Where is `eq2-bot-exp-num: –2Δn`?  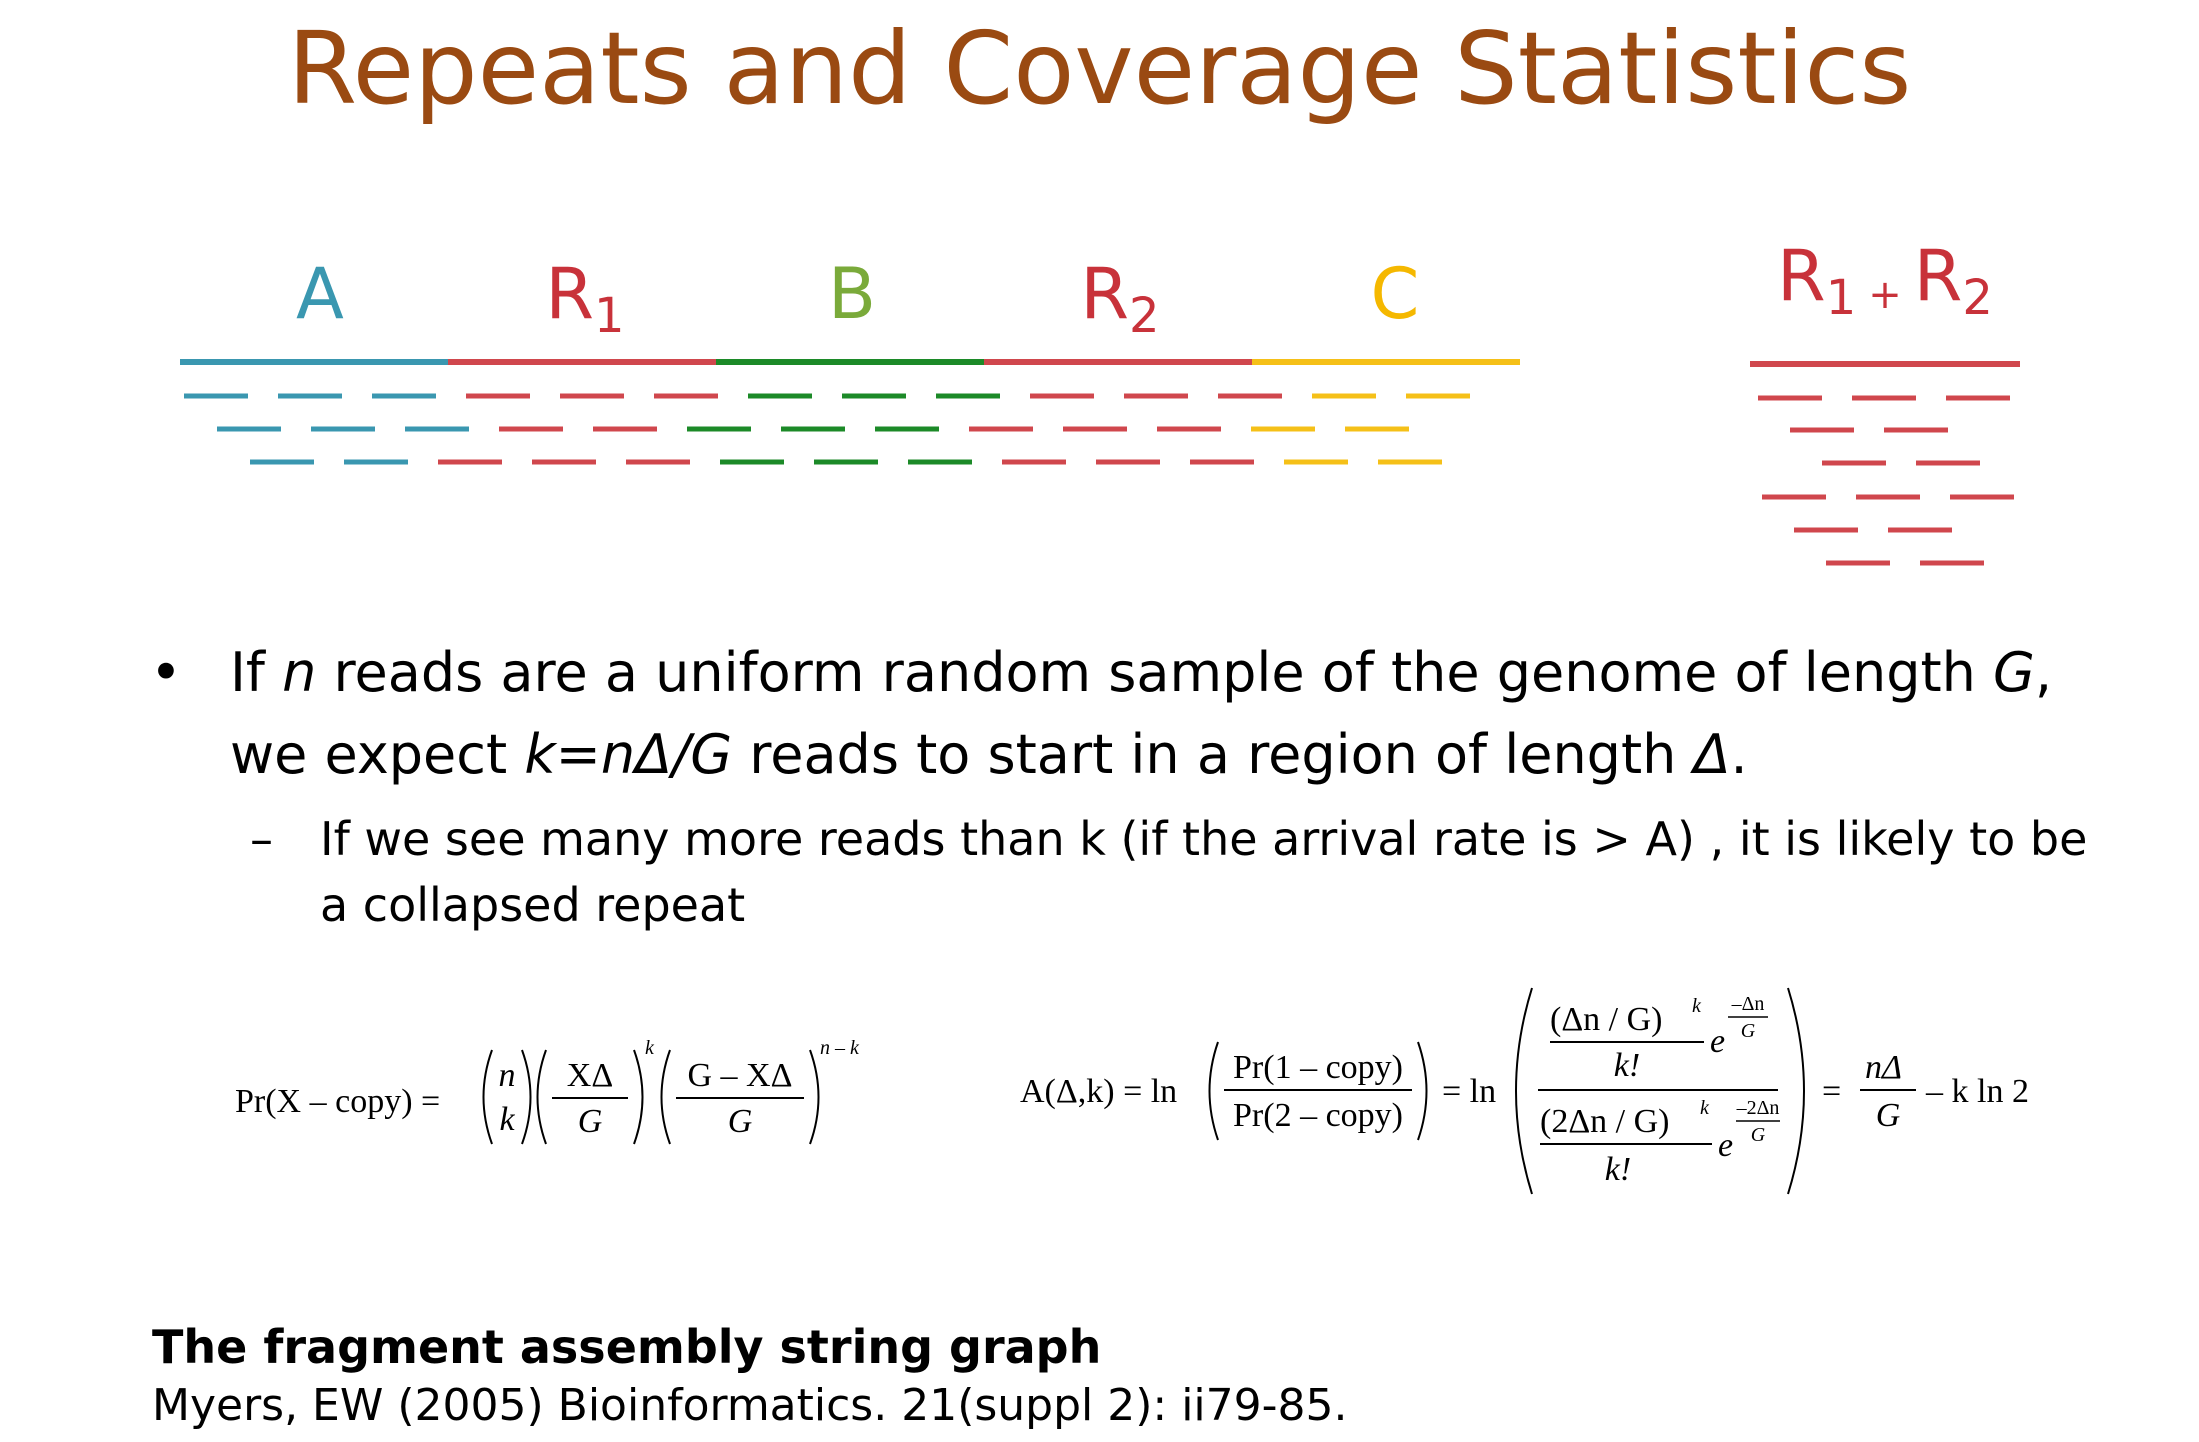
eq2-bot-exp-num: –2Δn is located at coordinates (1758, 1108).